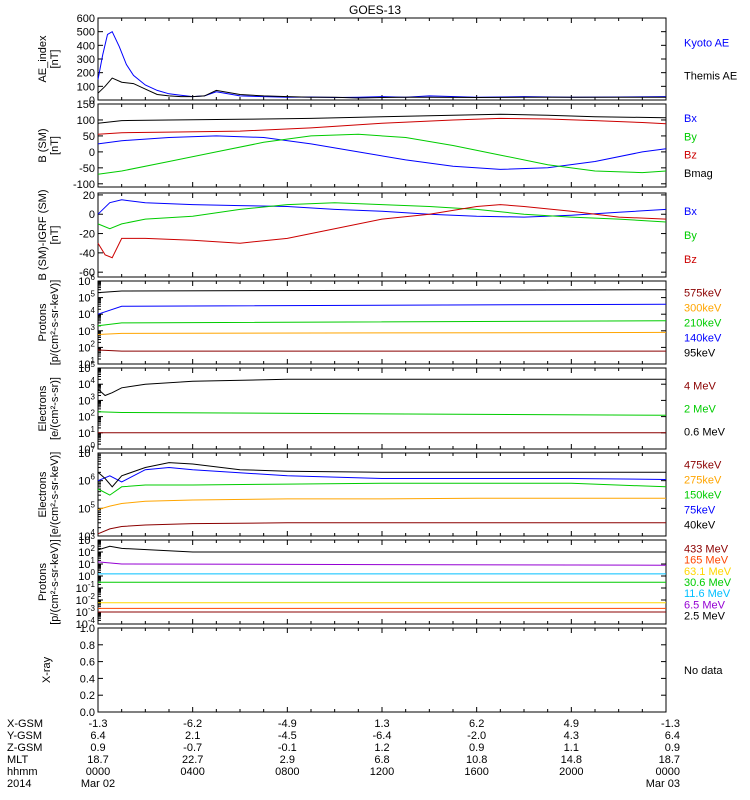 Image resolution: width=750 pixels, height=800 pixels. I want to click on legend-entry: 475keV, so click(703, 465).